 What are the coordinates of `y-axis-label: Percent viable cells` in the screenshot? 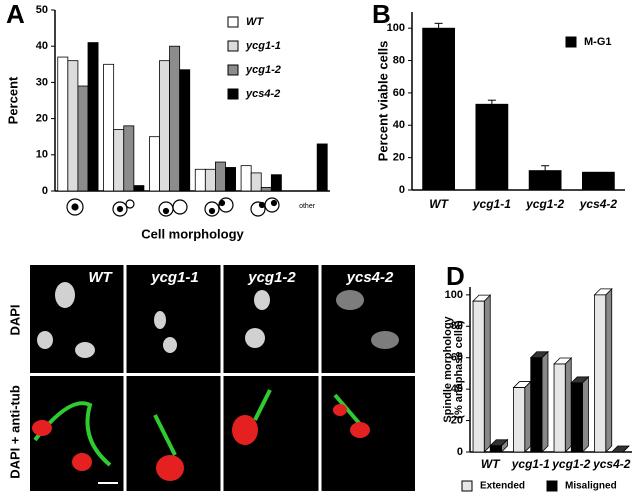 It's located at (382, 101).